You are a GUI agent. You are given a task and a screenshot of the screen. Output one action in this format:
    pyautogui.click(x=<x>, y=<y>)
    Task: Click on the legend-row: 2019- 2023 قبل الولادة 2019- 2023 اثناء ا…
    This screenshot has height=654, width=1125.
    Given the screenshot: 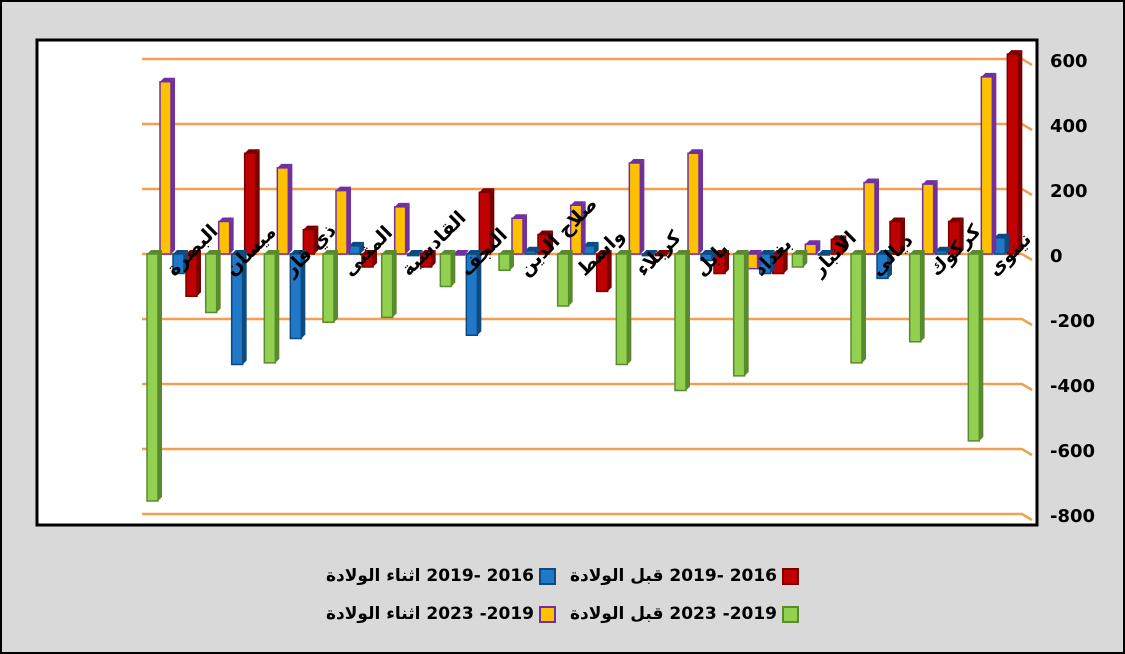 What is the action you would take?
    pyautogui.click(x=562, y=614)
    